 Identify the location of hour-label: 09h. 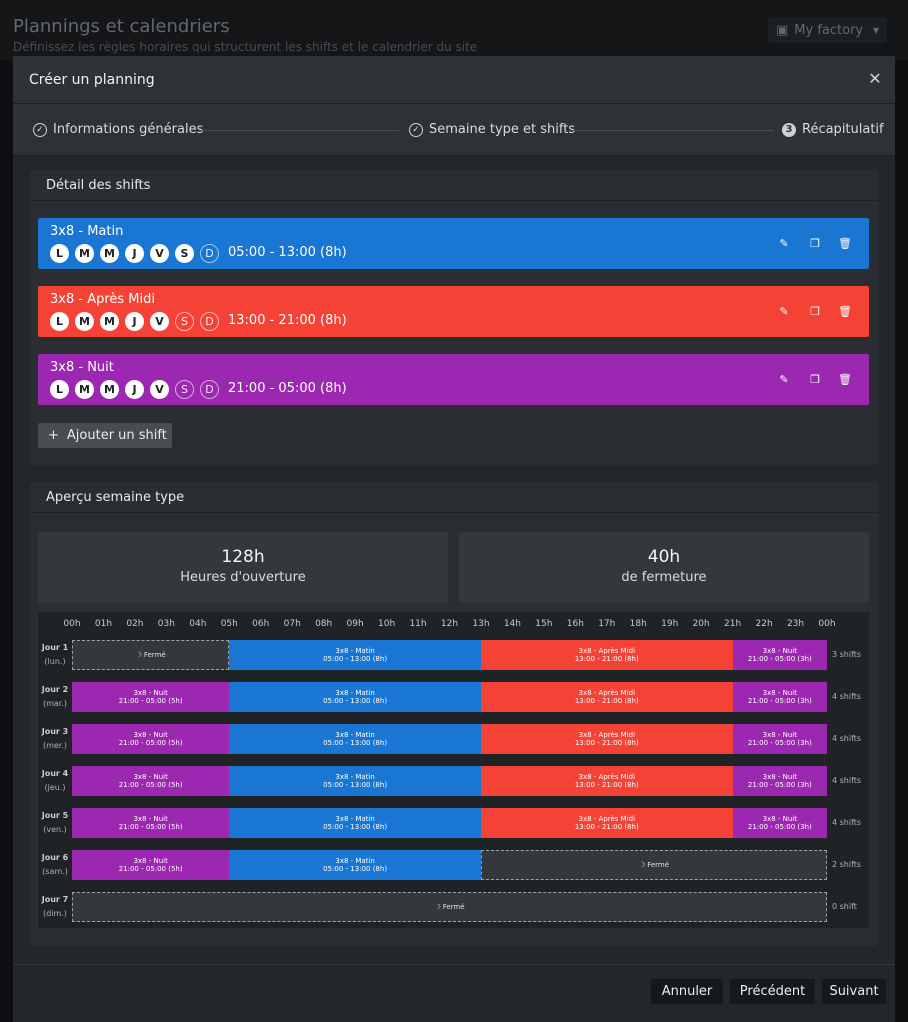
(355, 624).